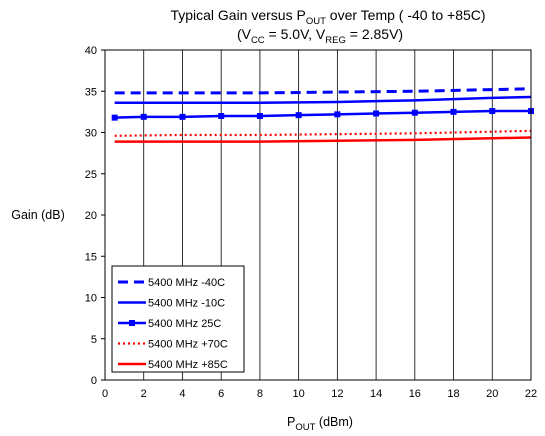 The image size is (545, 436). What do you see at coordinates (184, 324) in the screenshot?
I see `legend-entry-label: 5400 MHz 25C` at bounding box center [184, 324].